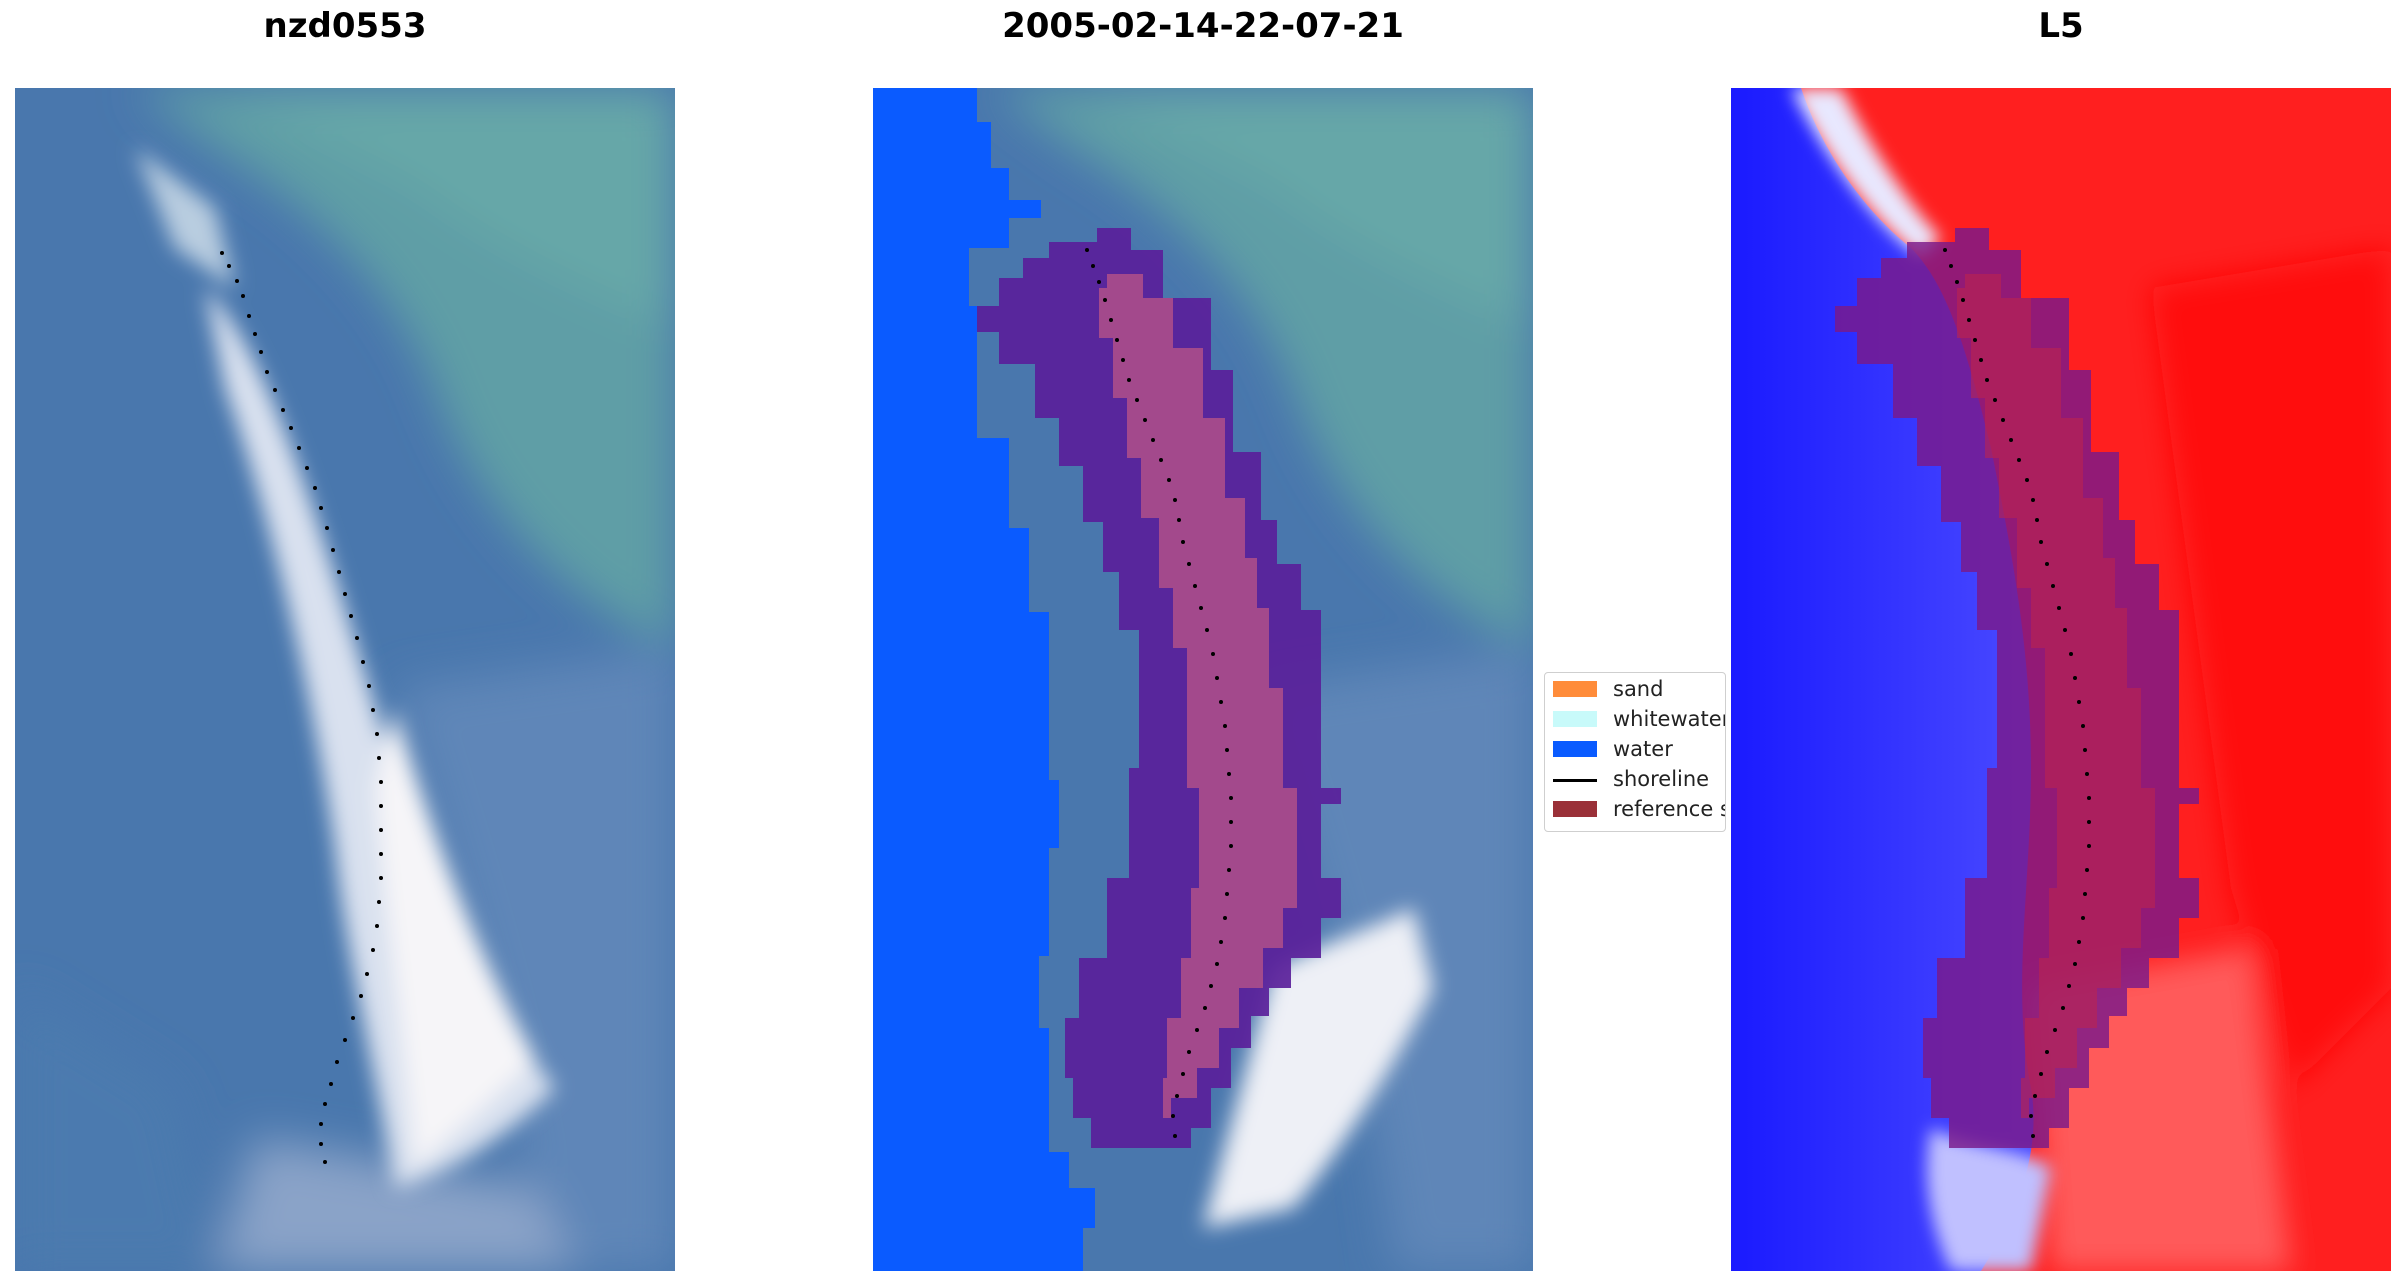 This screenshot has height=1283, width=2404. What do you see at coordinates (1575, 689) in the screenshot?
I see `sand-swatch` at bounding box center [1575, 689].